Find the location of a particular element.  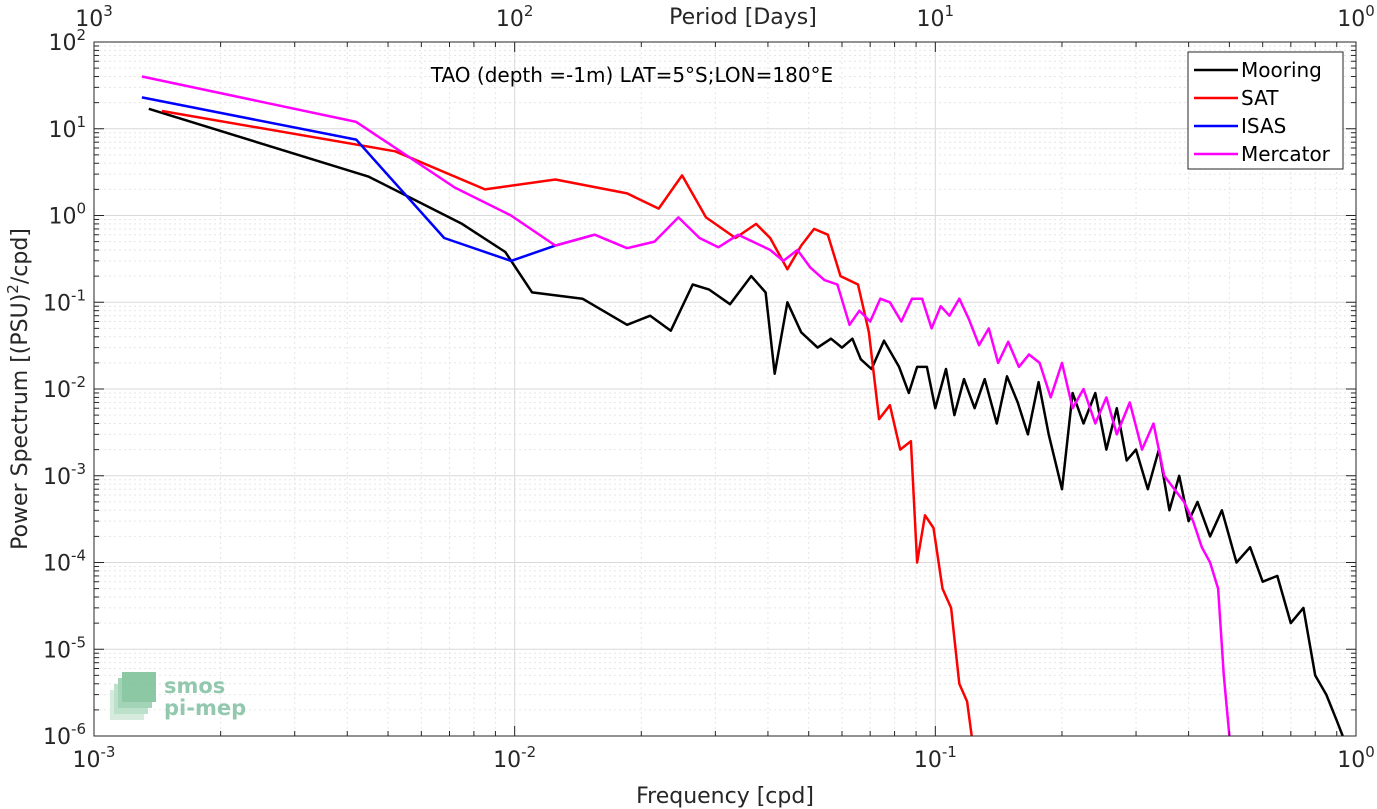

top-tick-label: 10³ is located at coordinates (94, 17).